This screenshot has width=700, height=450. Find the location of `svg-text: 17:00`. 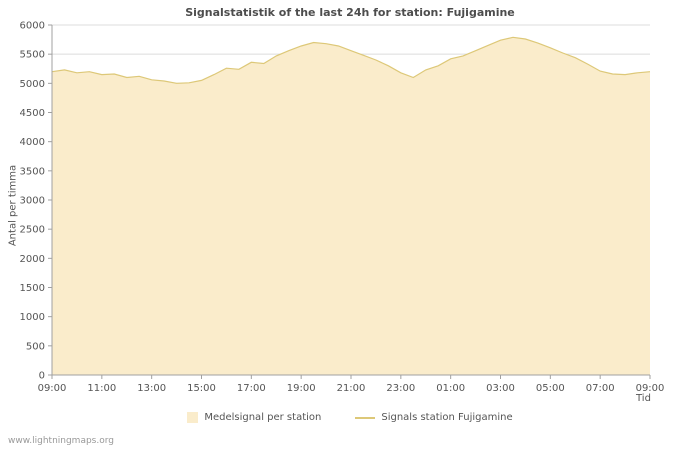

svg-text: 17:00 is located at coordinates (251, 388).